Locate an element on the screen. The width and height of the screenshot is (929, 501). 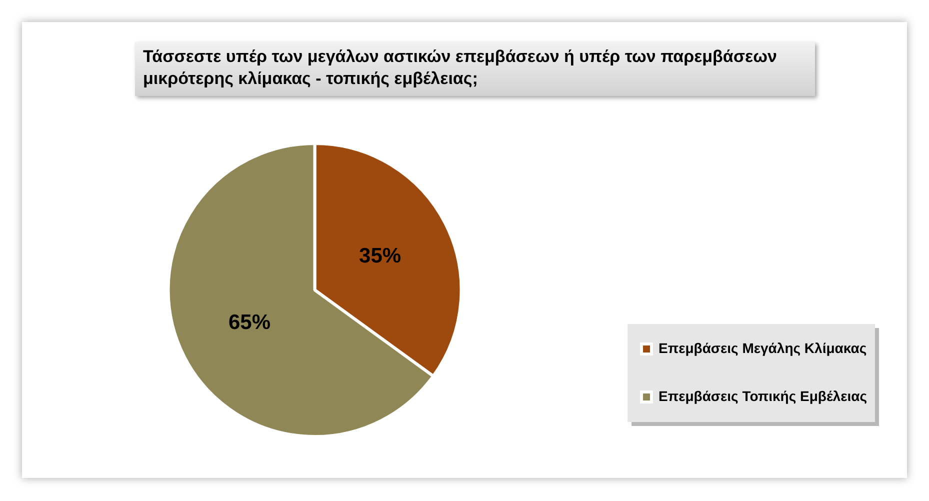
legend-label: Επεμβάσεις Μεγάλης Κλίμακας is located at coordinates (762, 348).